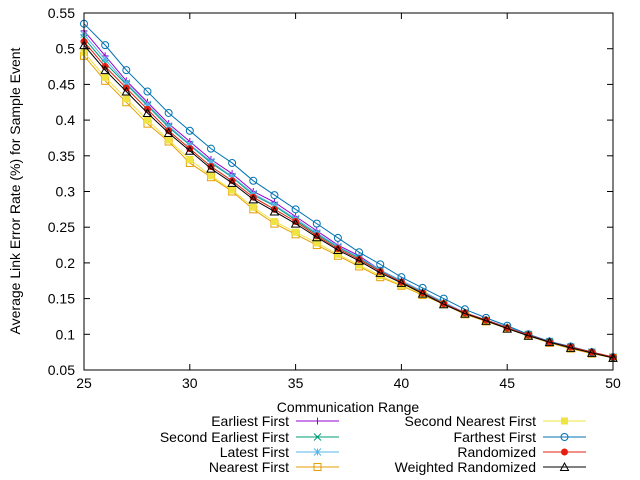 The image size is (640, 480). What do you see at coordinates (402, 383) in the screenshot?
I see `x-tick-label: 40` at bounding box center [402, 383].